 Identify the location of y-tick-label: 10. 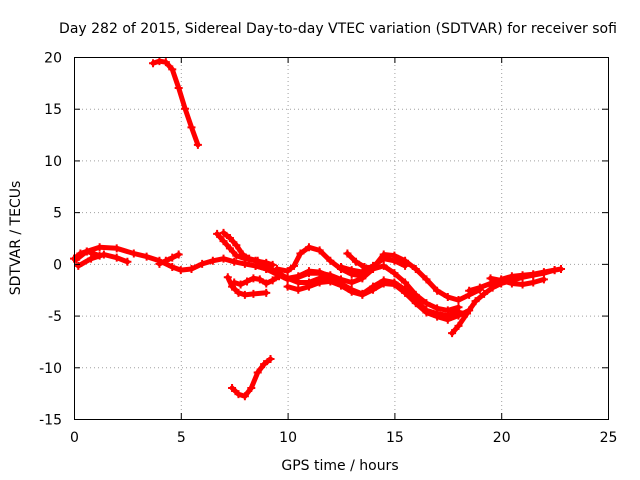
(53, 162).